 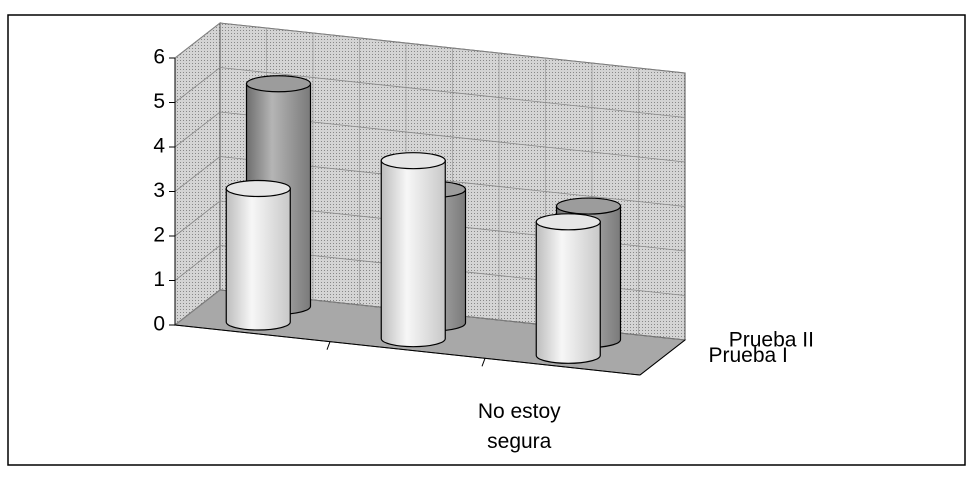 What do you see at coordinates (159, 101) in the screenshot?
I see `y-tick-label: 5` at bounding box center [159, 101].